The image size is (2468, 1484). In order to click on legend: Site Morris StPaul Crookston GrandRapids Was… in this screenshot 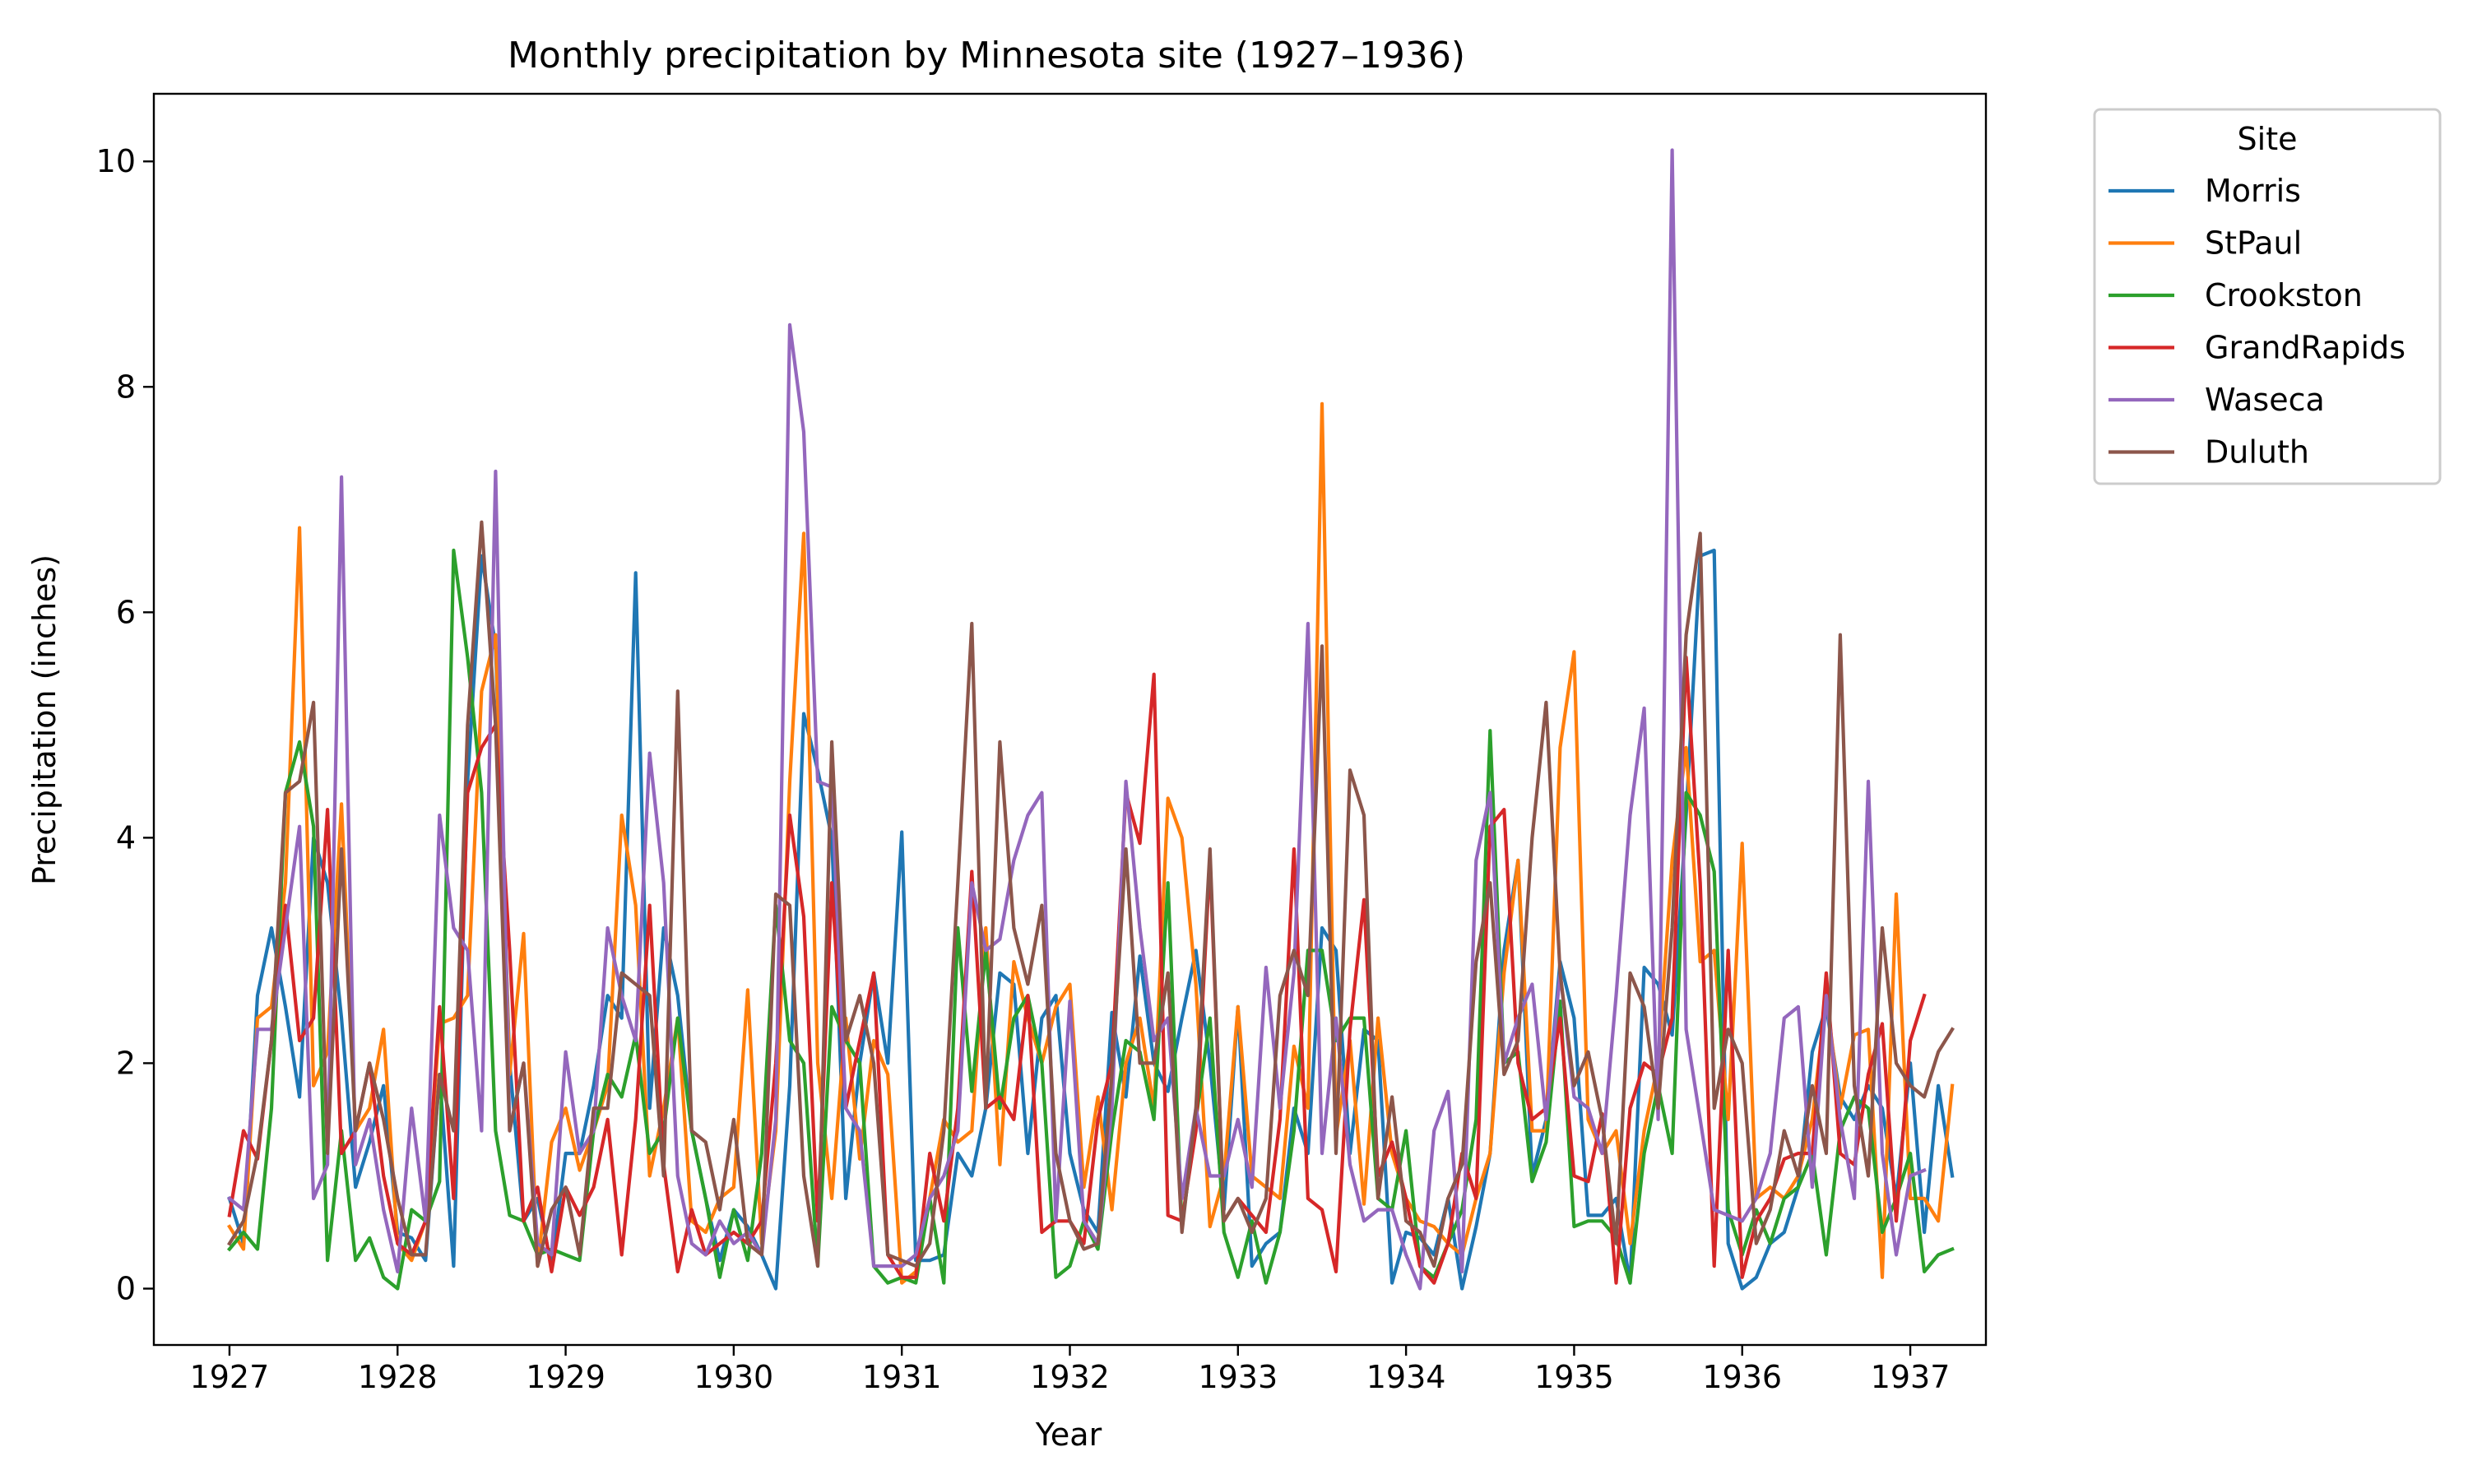, I will do `click(2267, 296)`.